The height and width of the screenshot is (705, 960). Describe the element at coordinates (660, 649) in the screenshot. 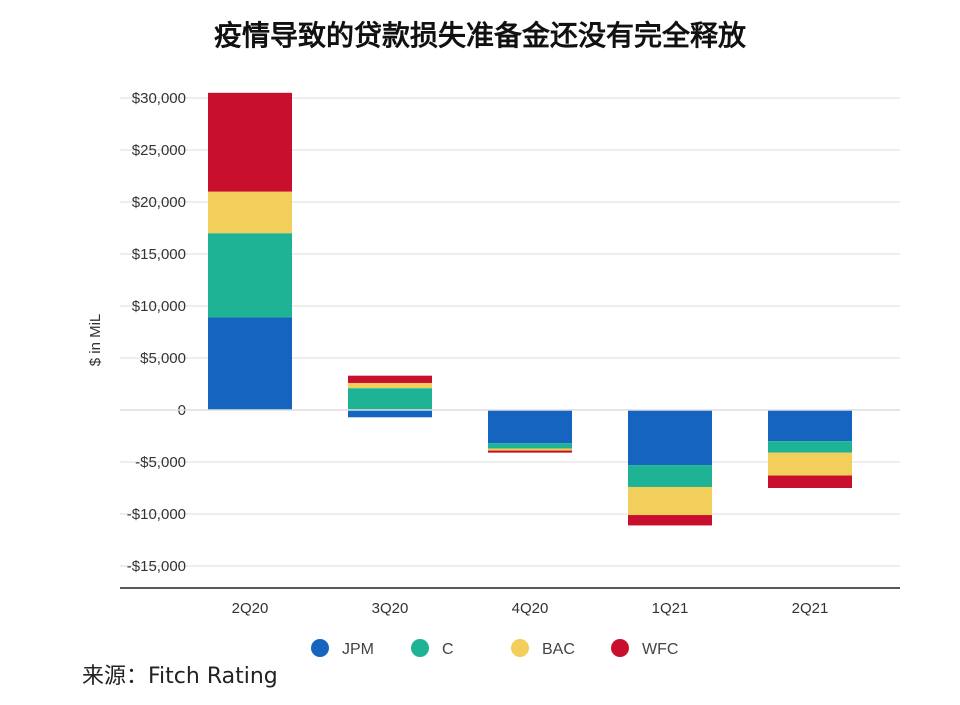

I see `legend-label-wfc: WFC` at that location.